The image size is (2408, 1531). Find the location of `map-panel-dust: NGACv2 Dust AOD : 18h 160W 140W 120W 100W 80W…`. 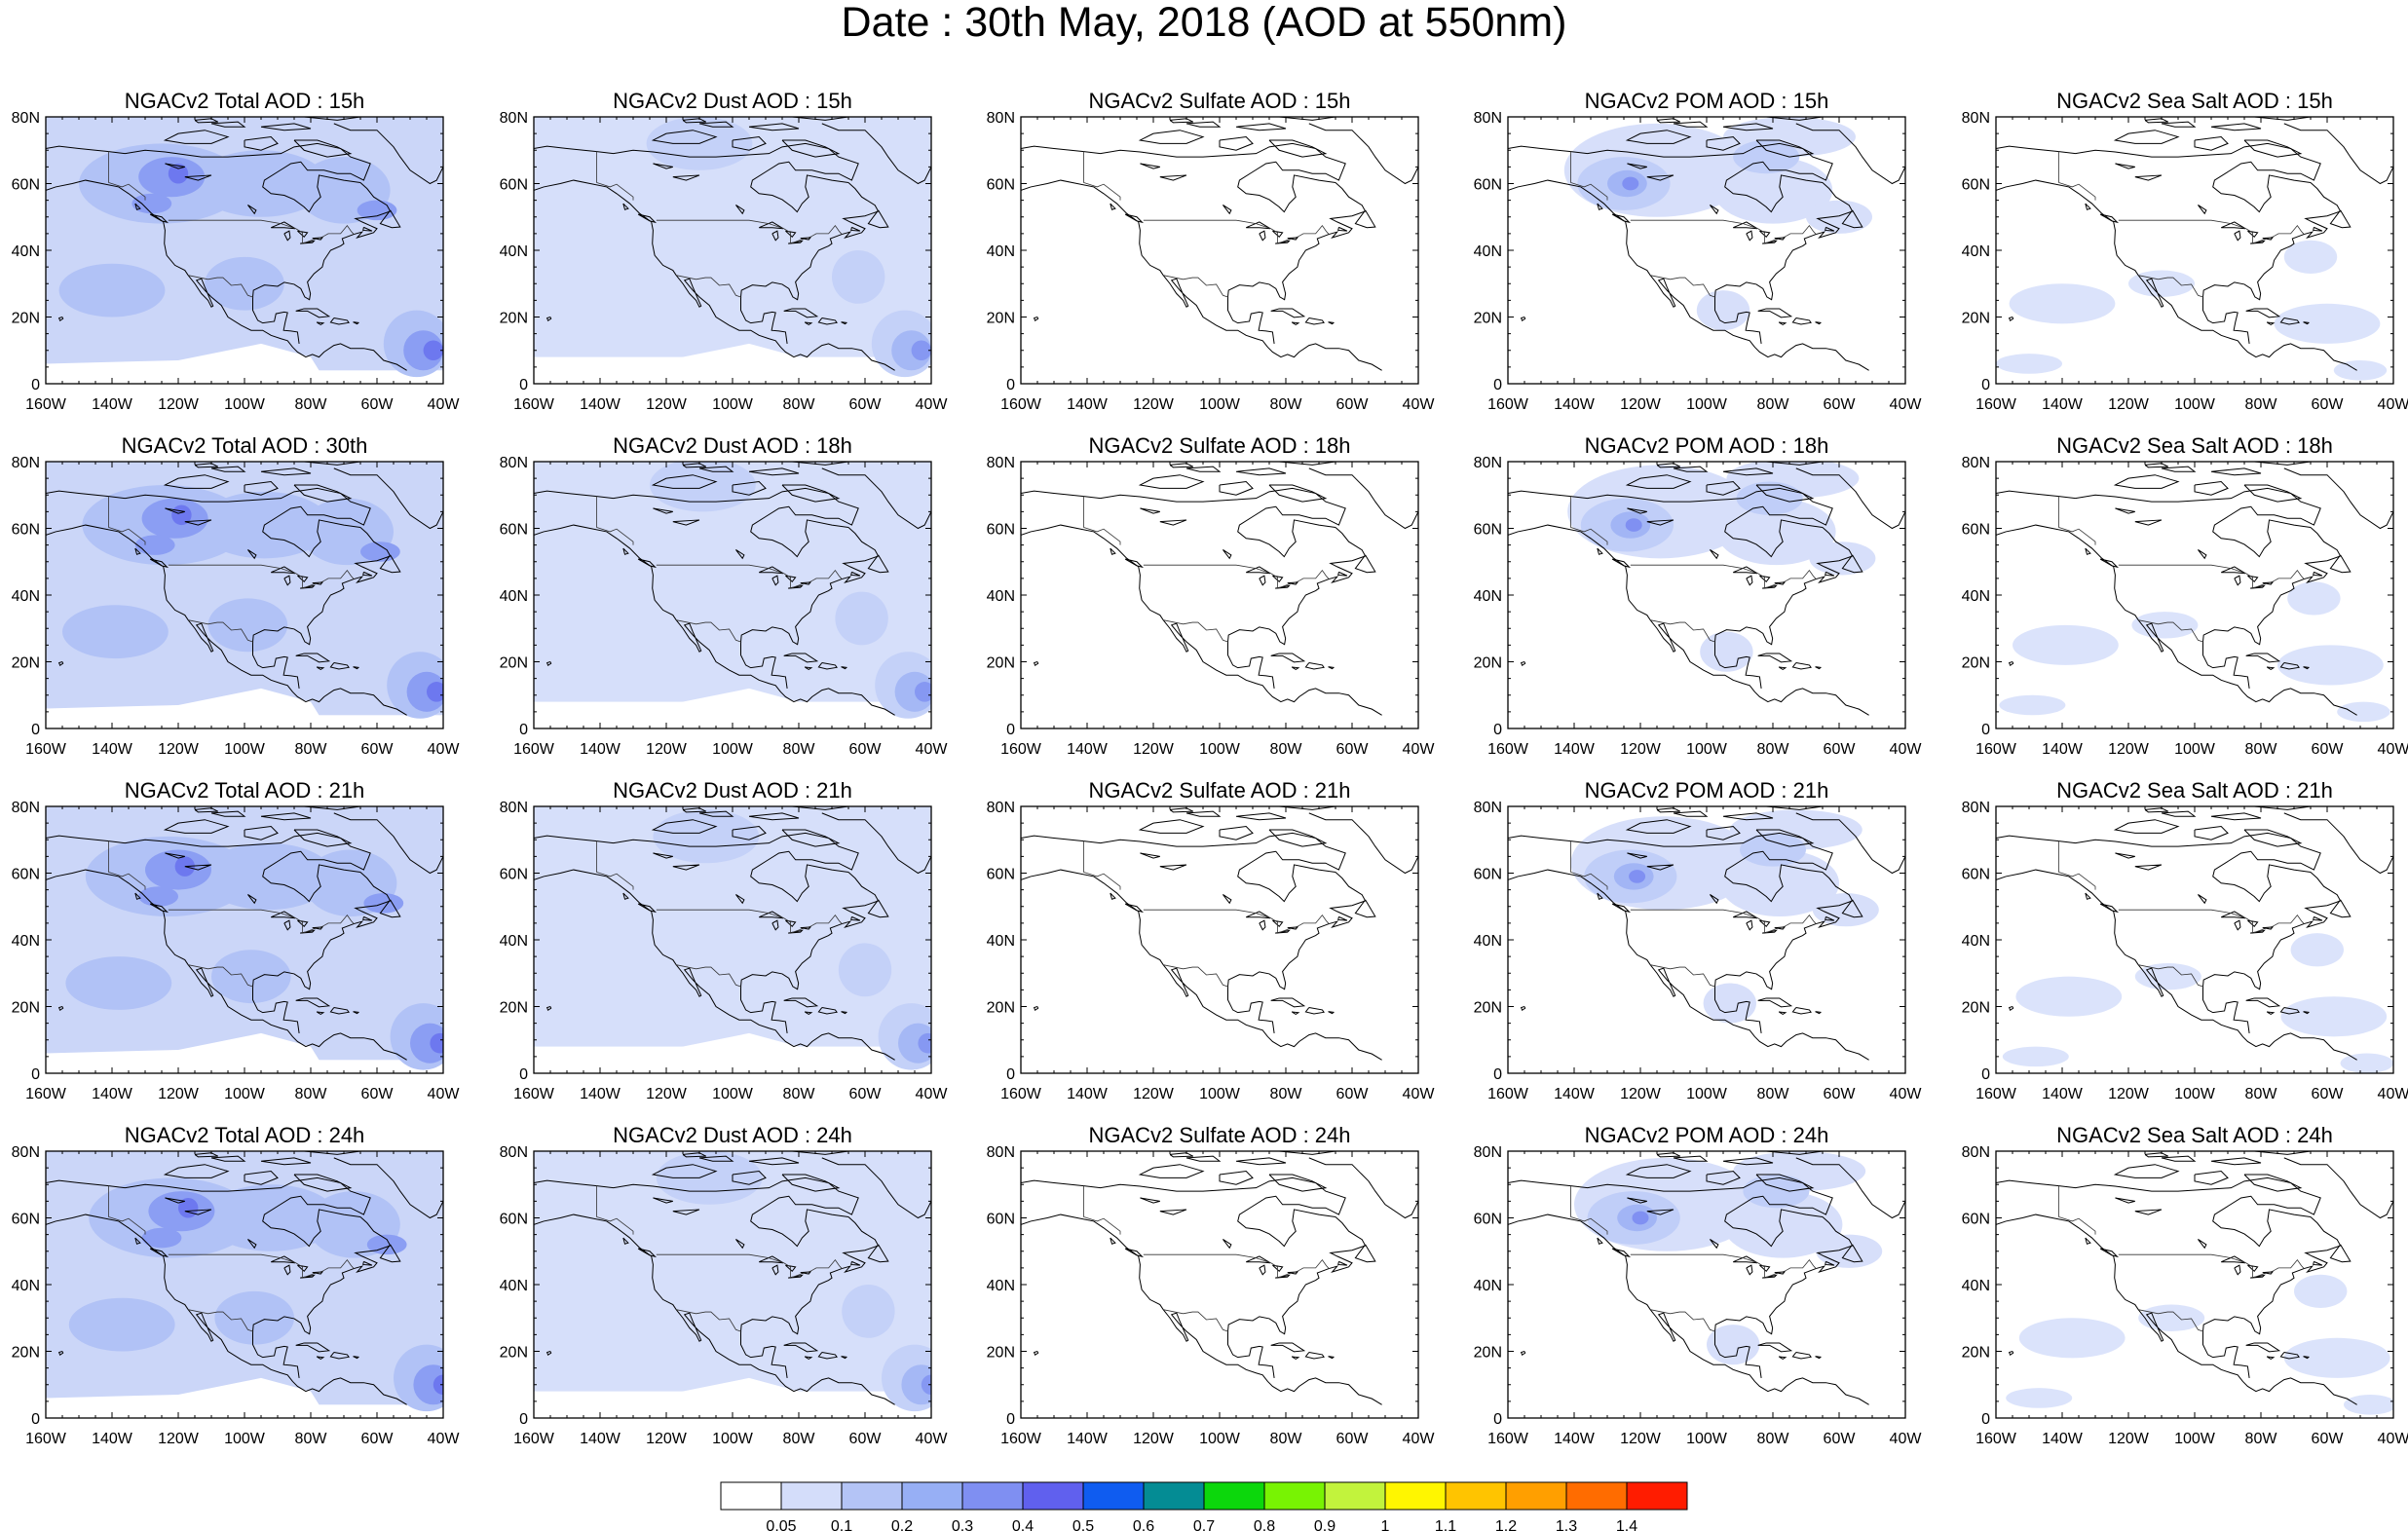

map-panel-dust: NGACv2 Dust AOD : 18h 160W 140W 120W 100W 80W… is located at coordinates (730, 552).